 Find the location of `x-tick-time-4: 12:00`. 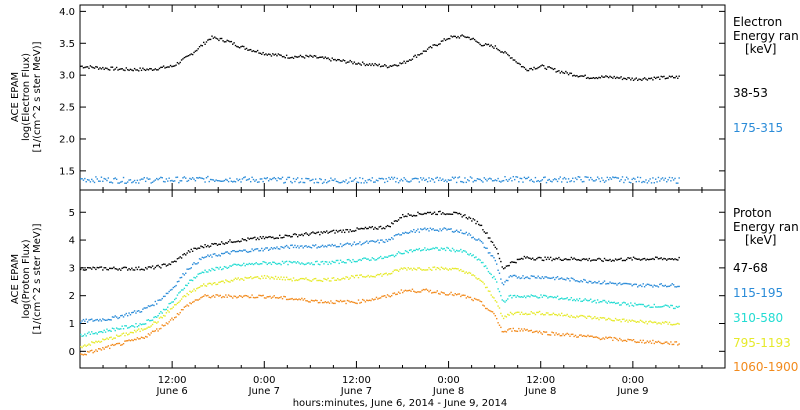

x-tick-time-4: 12:00 is located at coordinates (540, 380).